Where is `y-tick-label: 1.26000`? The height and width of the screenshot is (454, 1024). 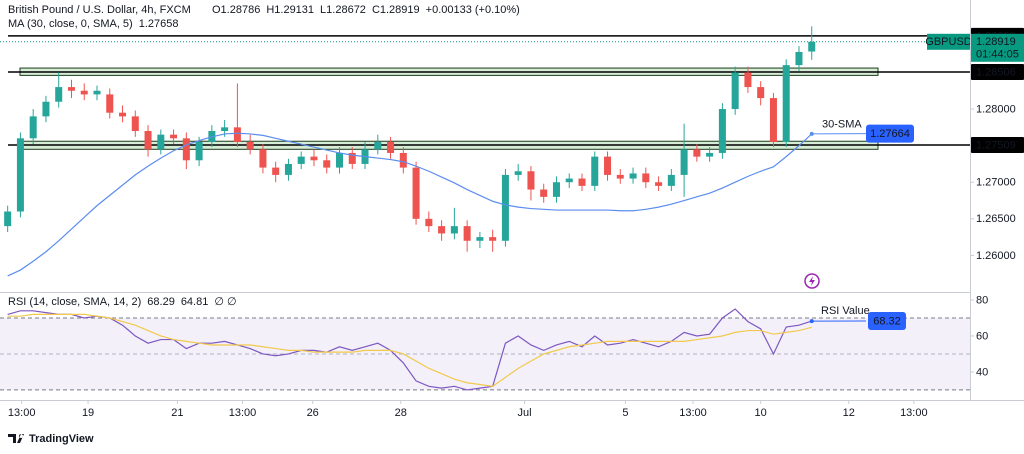
y-tick-label: 1.26000 is located at coordinates (996, 256).